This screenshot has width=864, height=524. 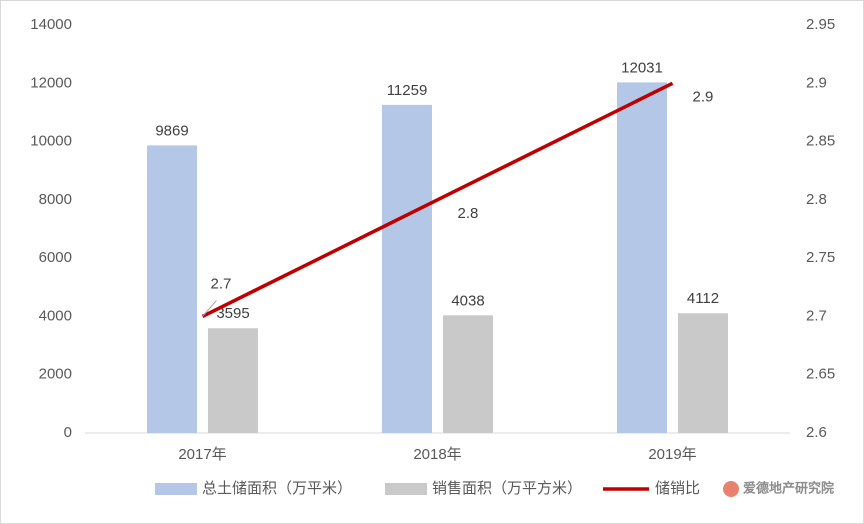 I want to click on y-tick-label: 4000, so click(x=55, y=315).